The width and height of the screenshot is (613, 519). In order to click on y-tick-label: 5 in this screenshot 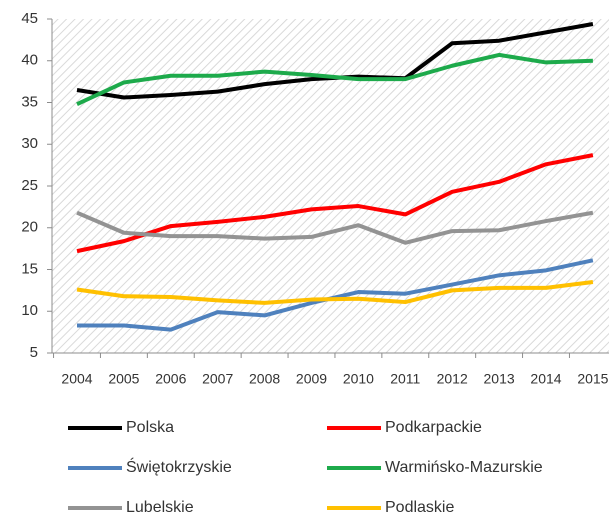, I will do `click(34, 352)`.